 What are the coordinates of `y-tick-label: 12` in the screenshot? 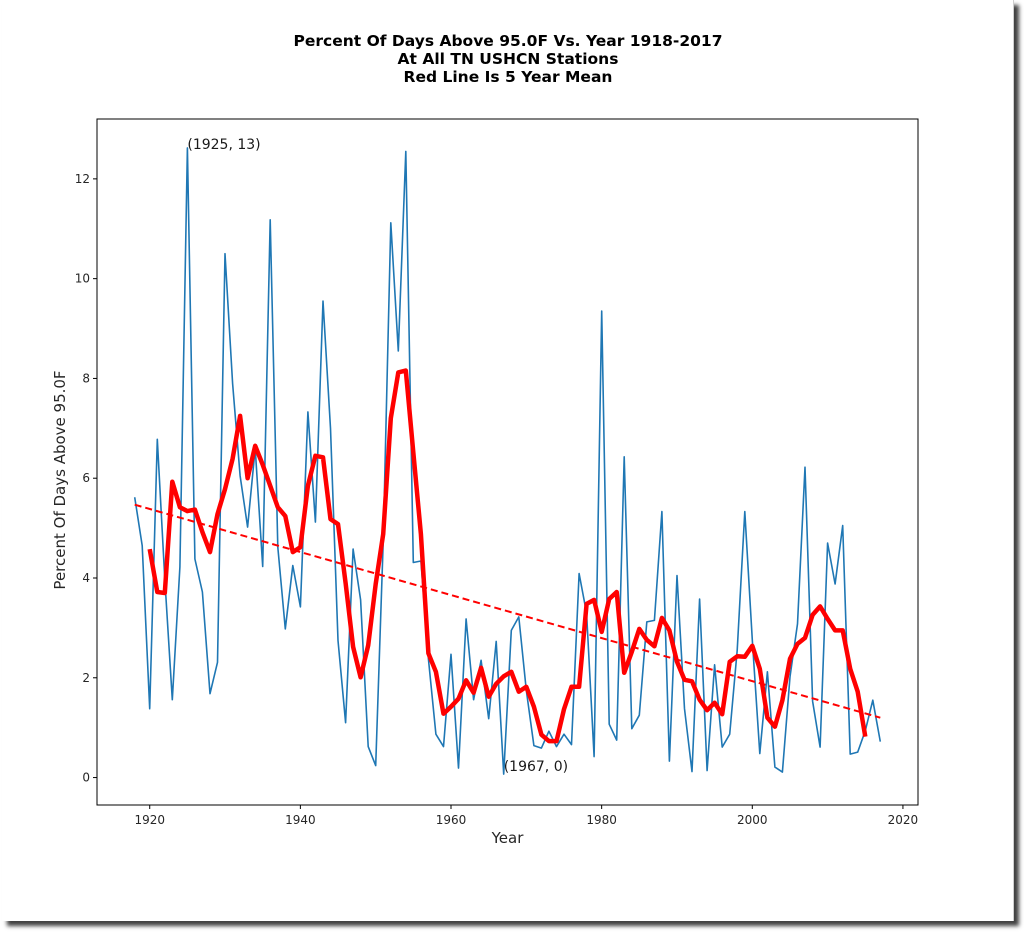 It's located at (82, 179).